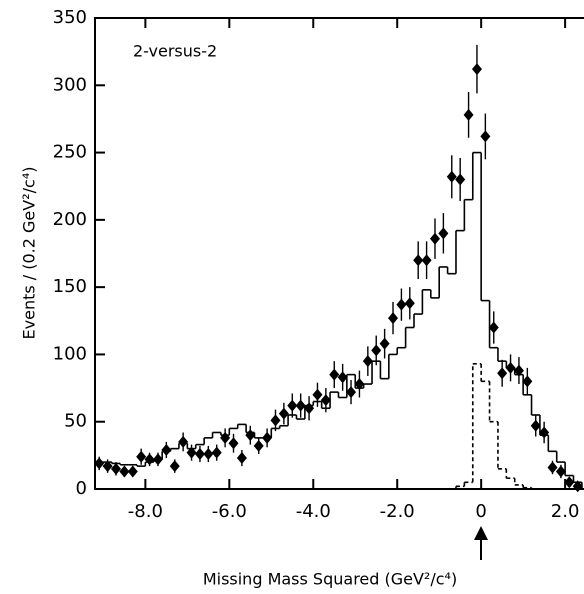  What do you see at coordinates (29, 253) in the screenshot?
I see `y-axis-label: Events / (0.2 GeV²/c⁴)` at bounding box center [29, 253].